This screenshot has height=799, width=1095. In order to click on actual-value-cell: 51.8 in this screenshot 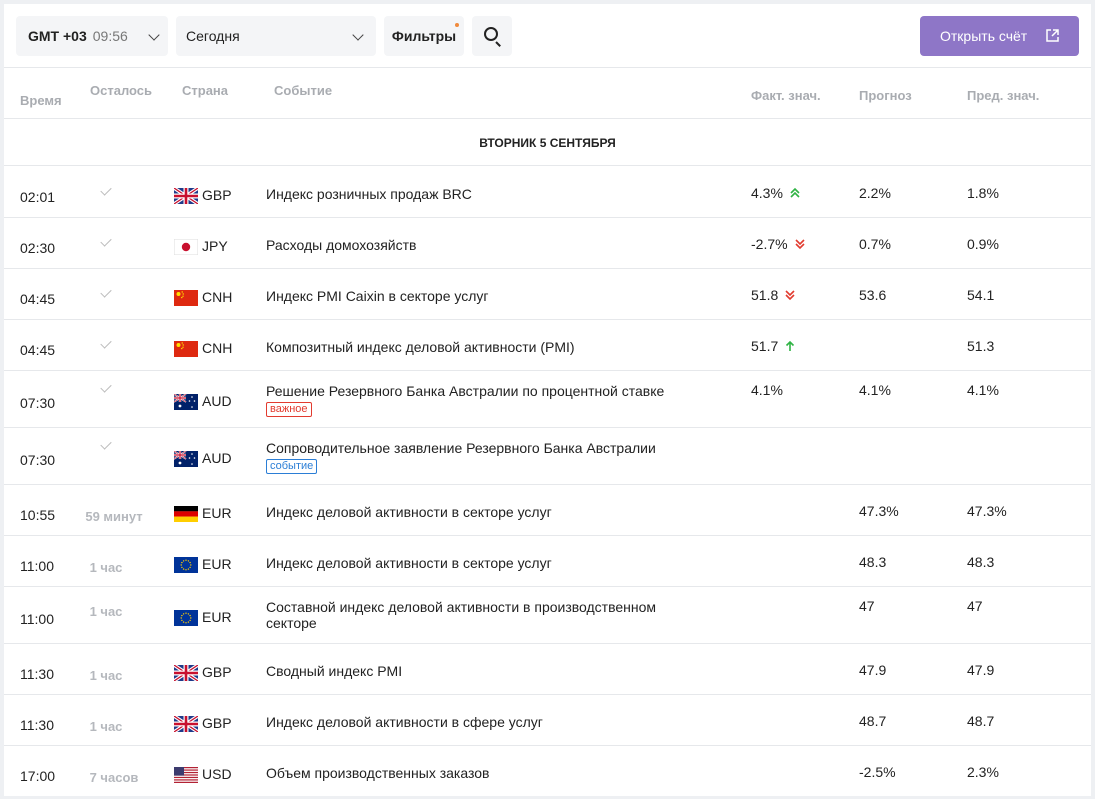, I will do `click(773, 295)`.